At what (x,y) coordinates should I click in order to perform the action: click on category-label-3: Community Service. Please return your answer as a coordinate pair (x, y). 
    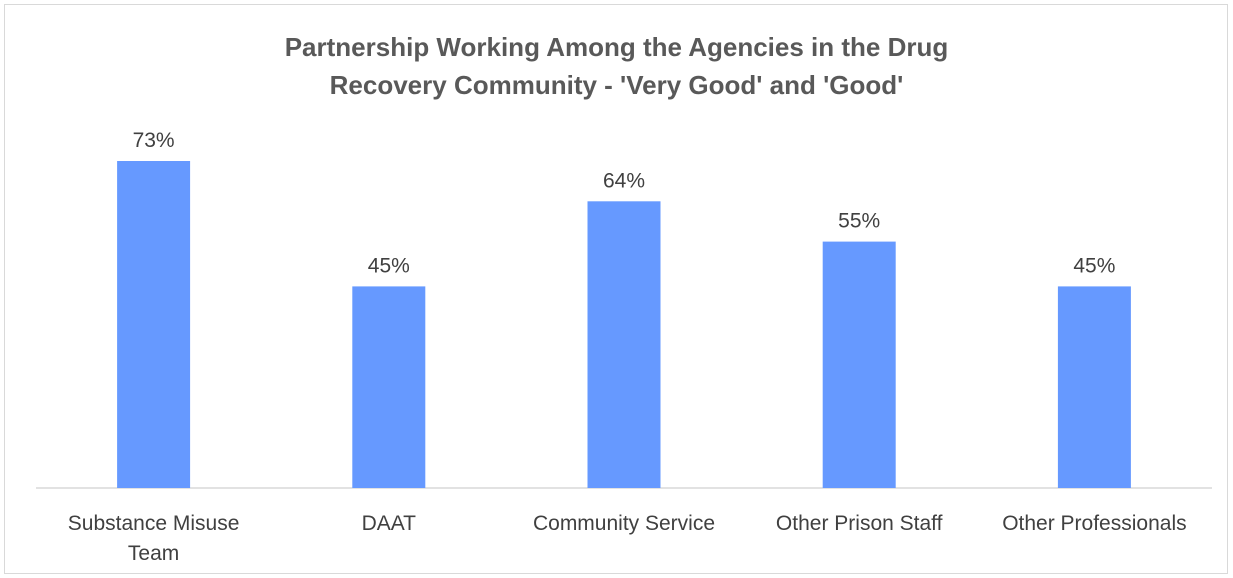
    Looking at the image, I should click on (624, 523).